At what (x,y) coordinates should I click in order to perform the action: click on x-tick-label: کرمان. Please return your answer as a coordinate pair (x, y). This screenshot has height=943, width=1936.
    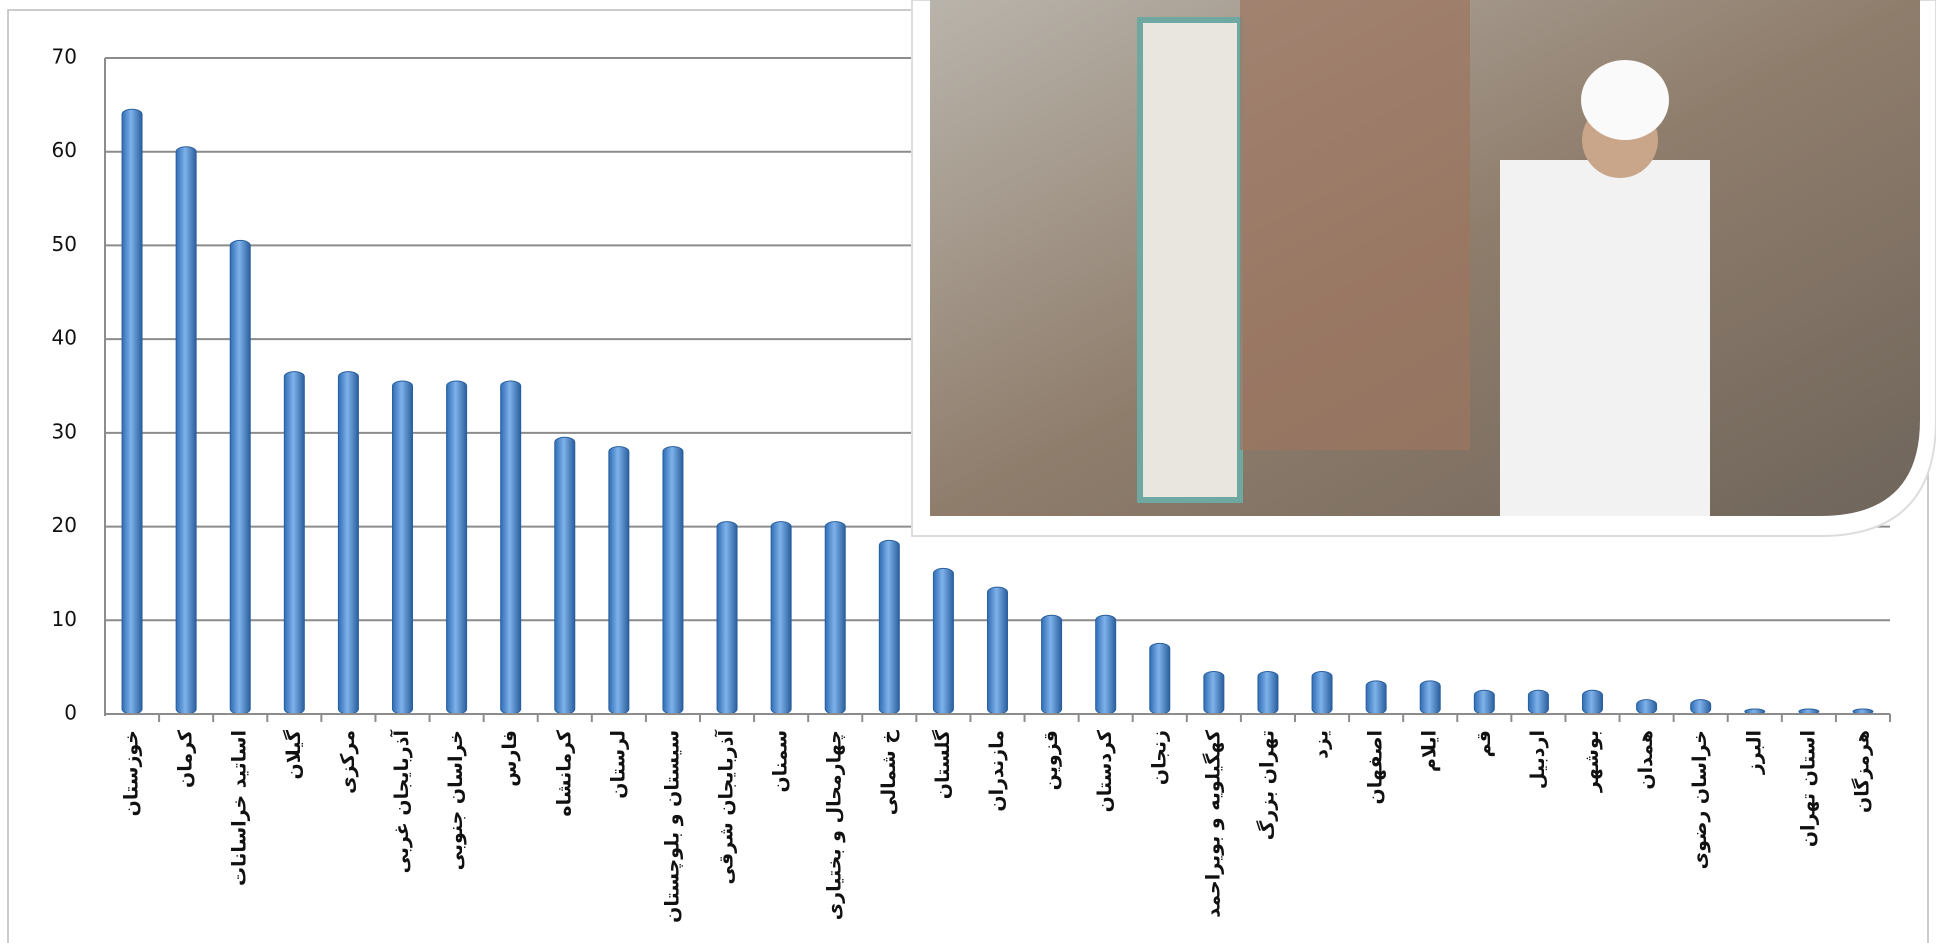
    Looking at the image, I should click on (186, 758).